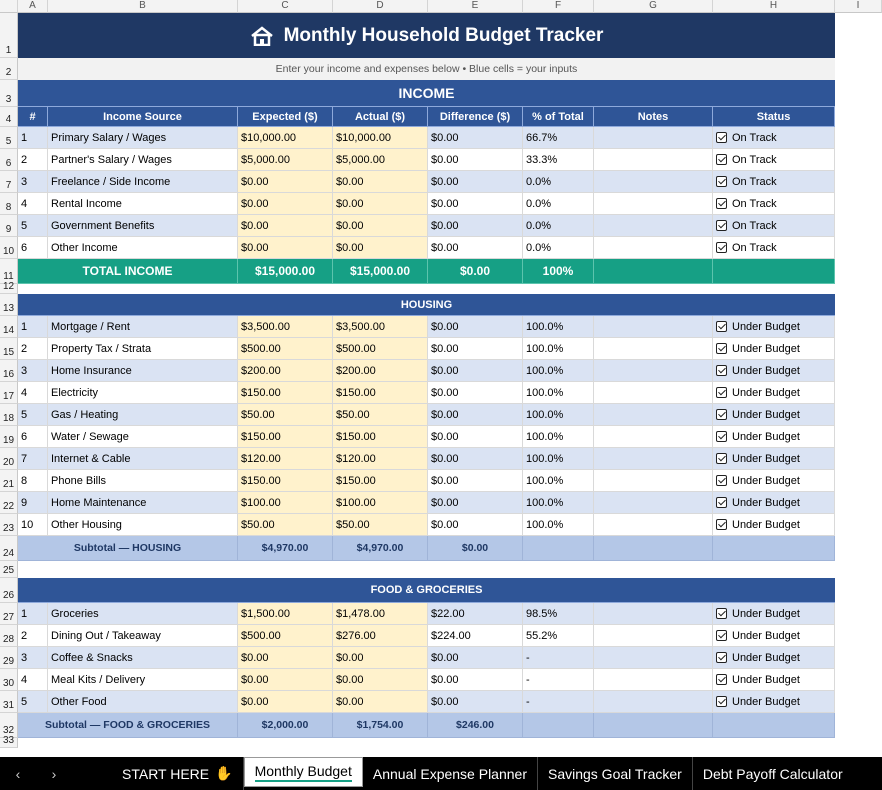 Image resolution: width=882 pixels, height=790 pixels. I want to click on actual-cell: $3,500.00, so click(380, 327).